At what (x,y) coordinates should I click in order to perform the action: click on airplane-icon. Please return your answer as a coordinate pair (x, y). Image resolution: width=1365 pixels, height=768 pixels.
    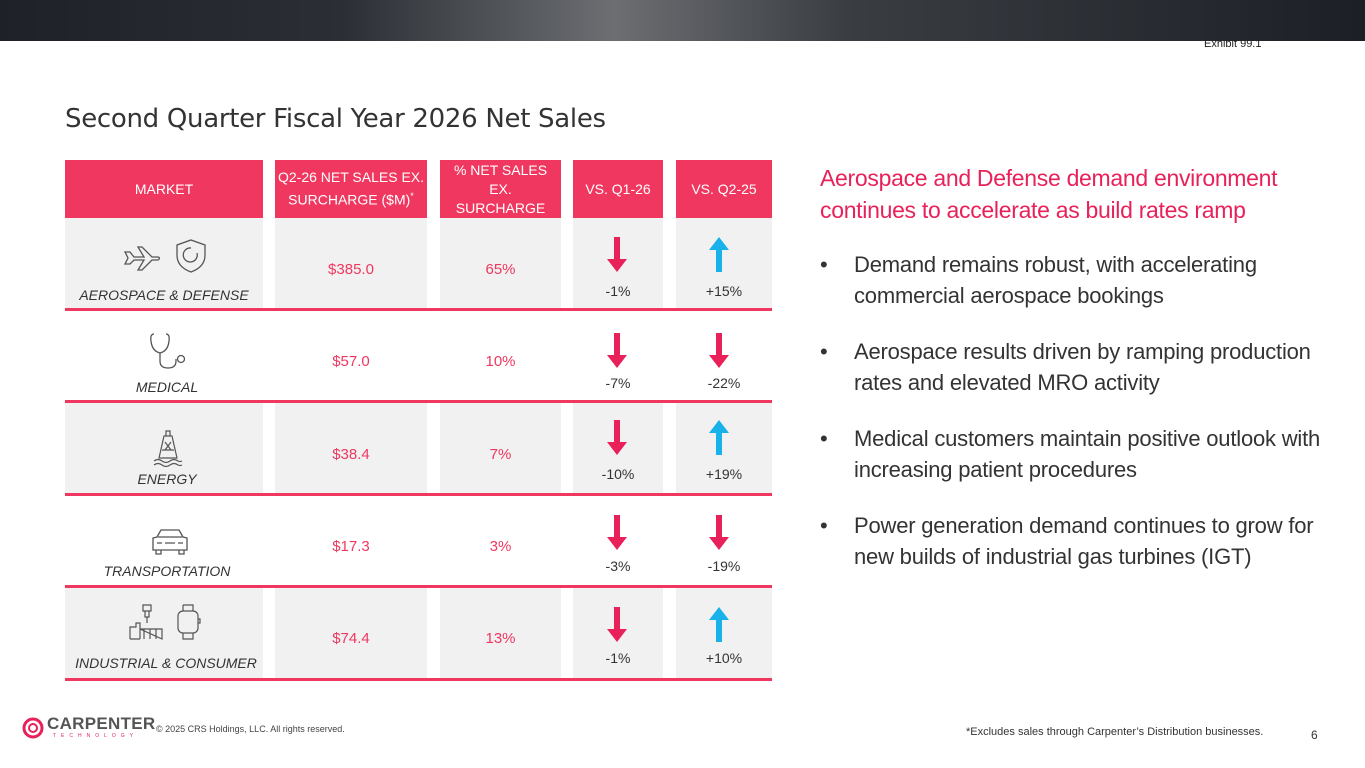
    Looking at the image, I should click on (142, 258).